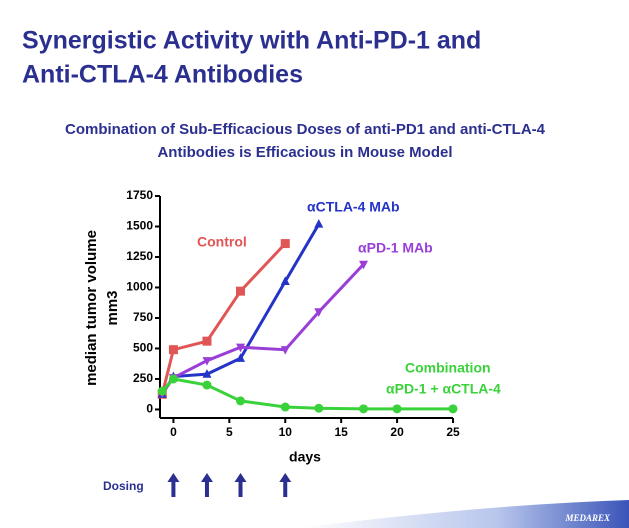 The image size is (629, 528). What do you see at coordinates (464, 514) in the screenshot?
I see `footer-swoosh` at bounding box center [464, 514].